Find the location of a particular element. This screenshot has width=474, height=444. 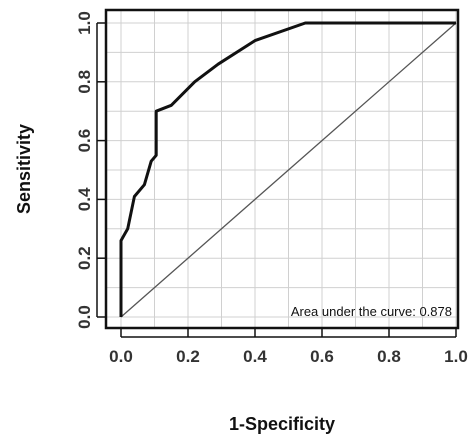

x-tick-label: 0.2 is located at coordinates (188, 356).